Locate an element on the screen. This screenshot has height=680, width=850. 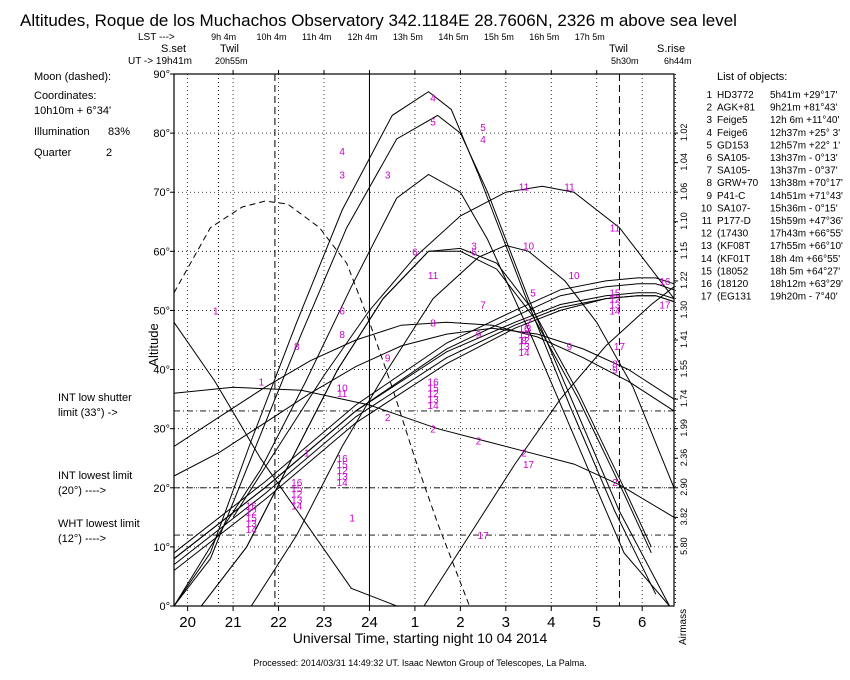
object-number: 5 is located at coordinates (709, 145).